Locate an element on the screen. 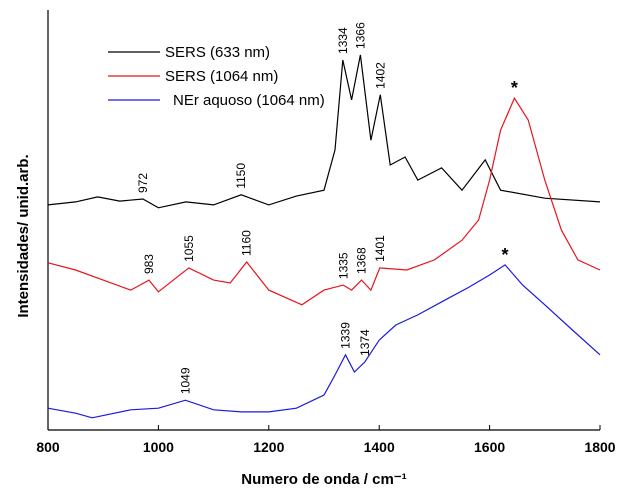 This screenshot has width=622, height=494. peak-label: 983 is located at coordinates (149, 264).